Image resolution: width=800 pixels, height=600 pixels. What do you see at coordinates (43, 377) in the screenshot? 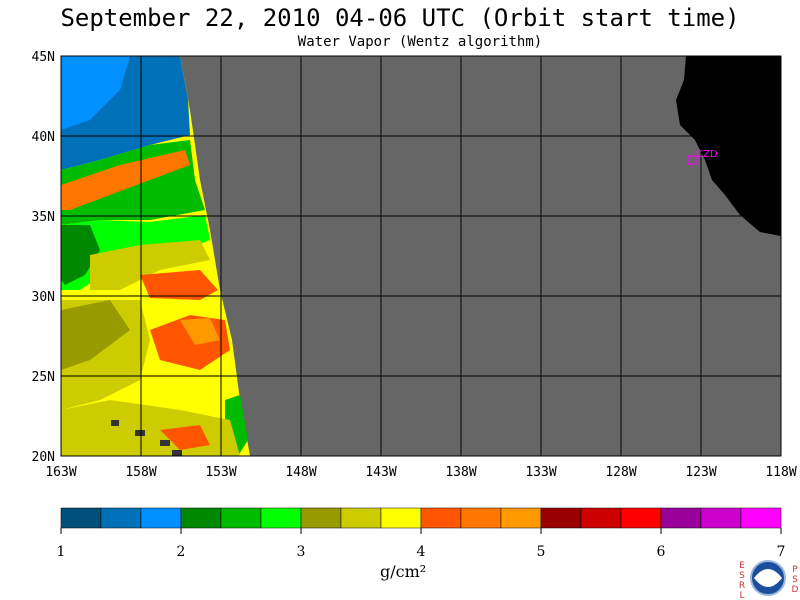
I see `lat-tick-label: 25N` at bounding box center [43, 377].